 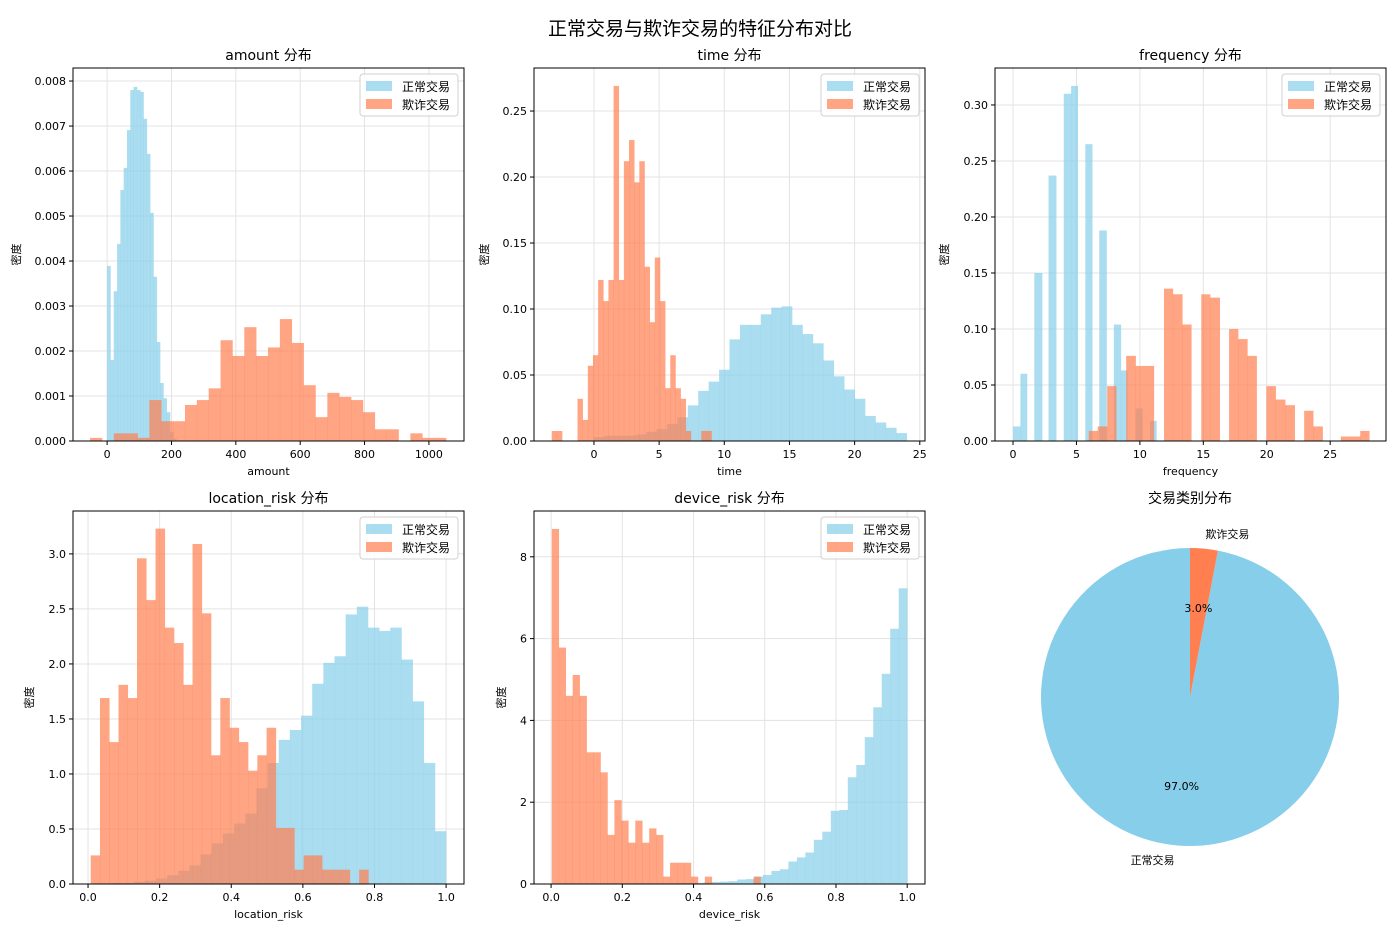 I want to click on x-tick-label: 800, so click(x=364, y=454).